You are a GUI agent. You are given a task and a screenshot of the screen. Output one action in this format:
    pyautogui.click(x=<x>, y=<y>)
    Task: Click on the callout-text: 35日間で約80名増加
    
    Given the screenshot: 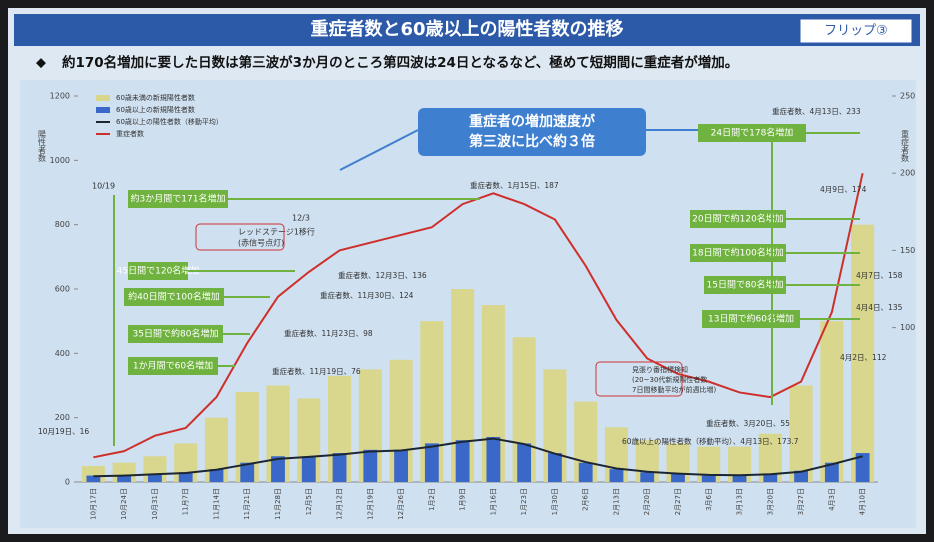 What is the action you would take?
    pyautogui.click(x=176, y=334)
    